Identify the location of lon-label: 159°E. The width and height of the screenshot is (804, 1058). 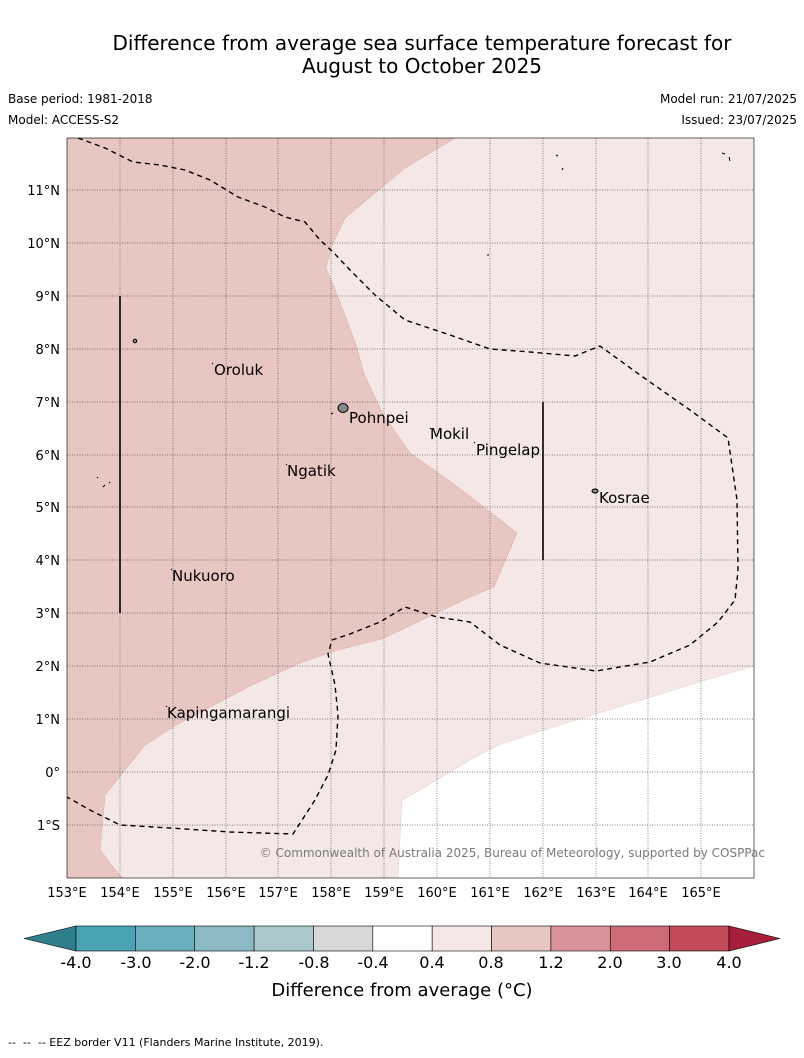
(384, 893).